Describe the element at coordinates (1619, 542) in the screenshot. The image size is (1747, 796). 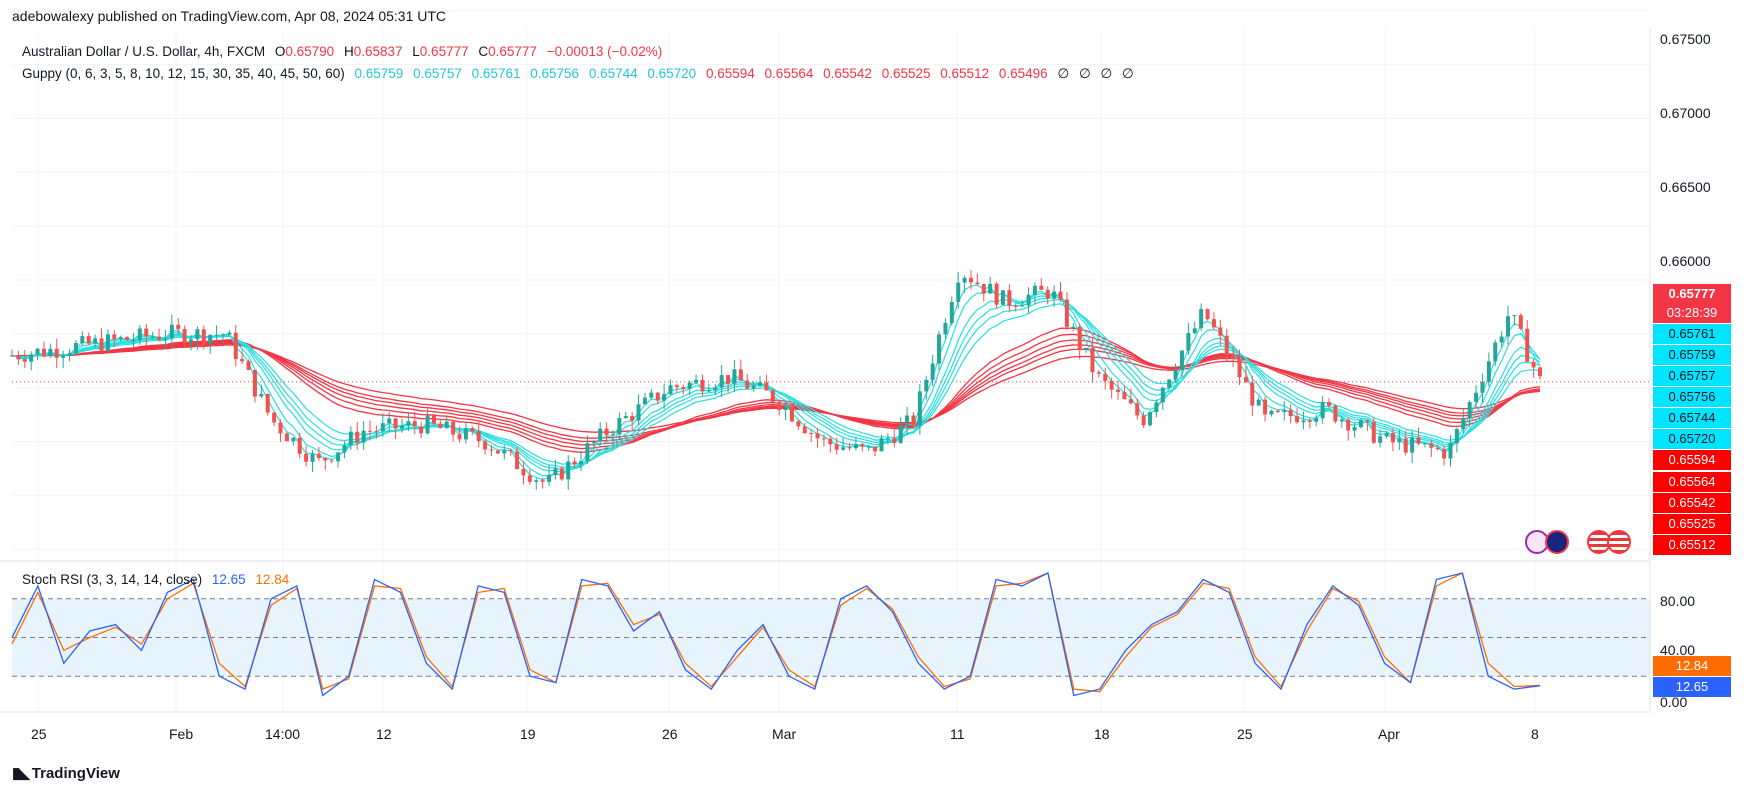
I see `us-flag-icon` at that location.